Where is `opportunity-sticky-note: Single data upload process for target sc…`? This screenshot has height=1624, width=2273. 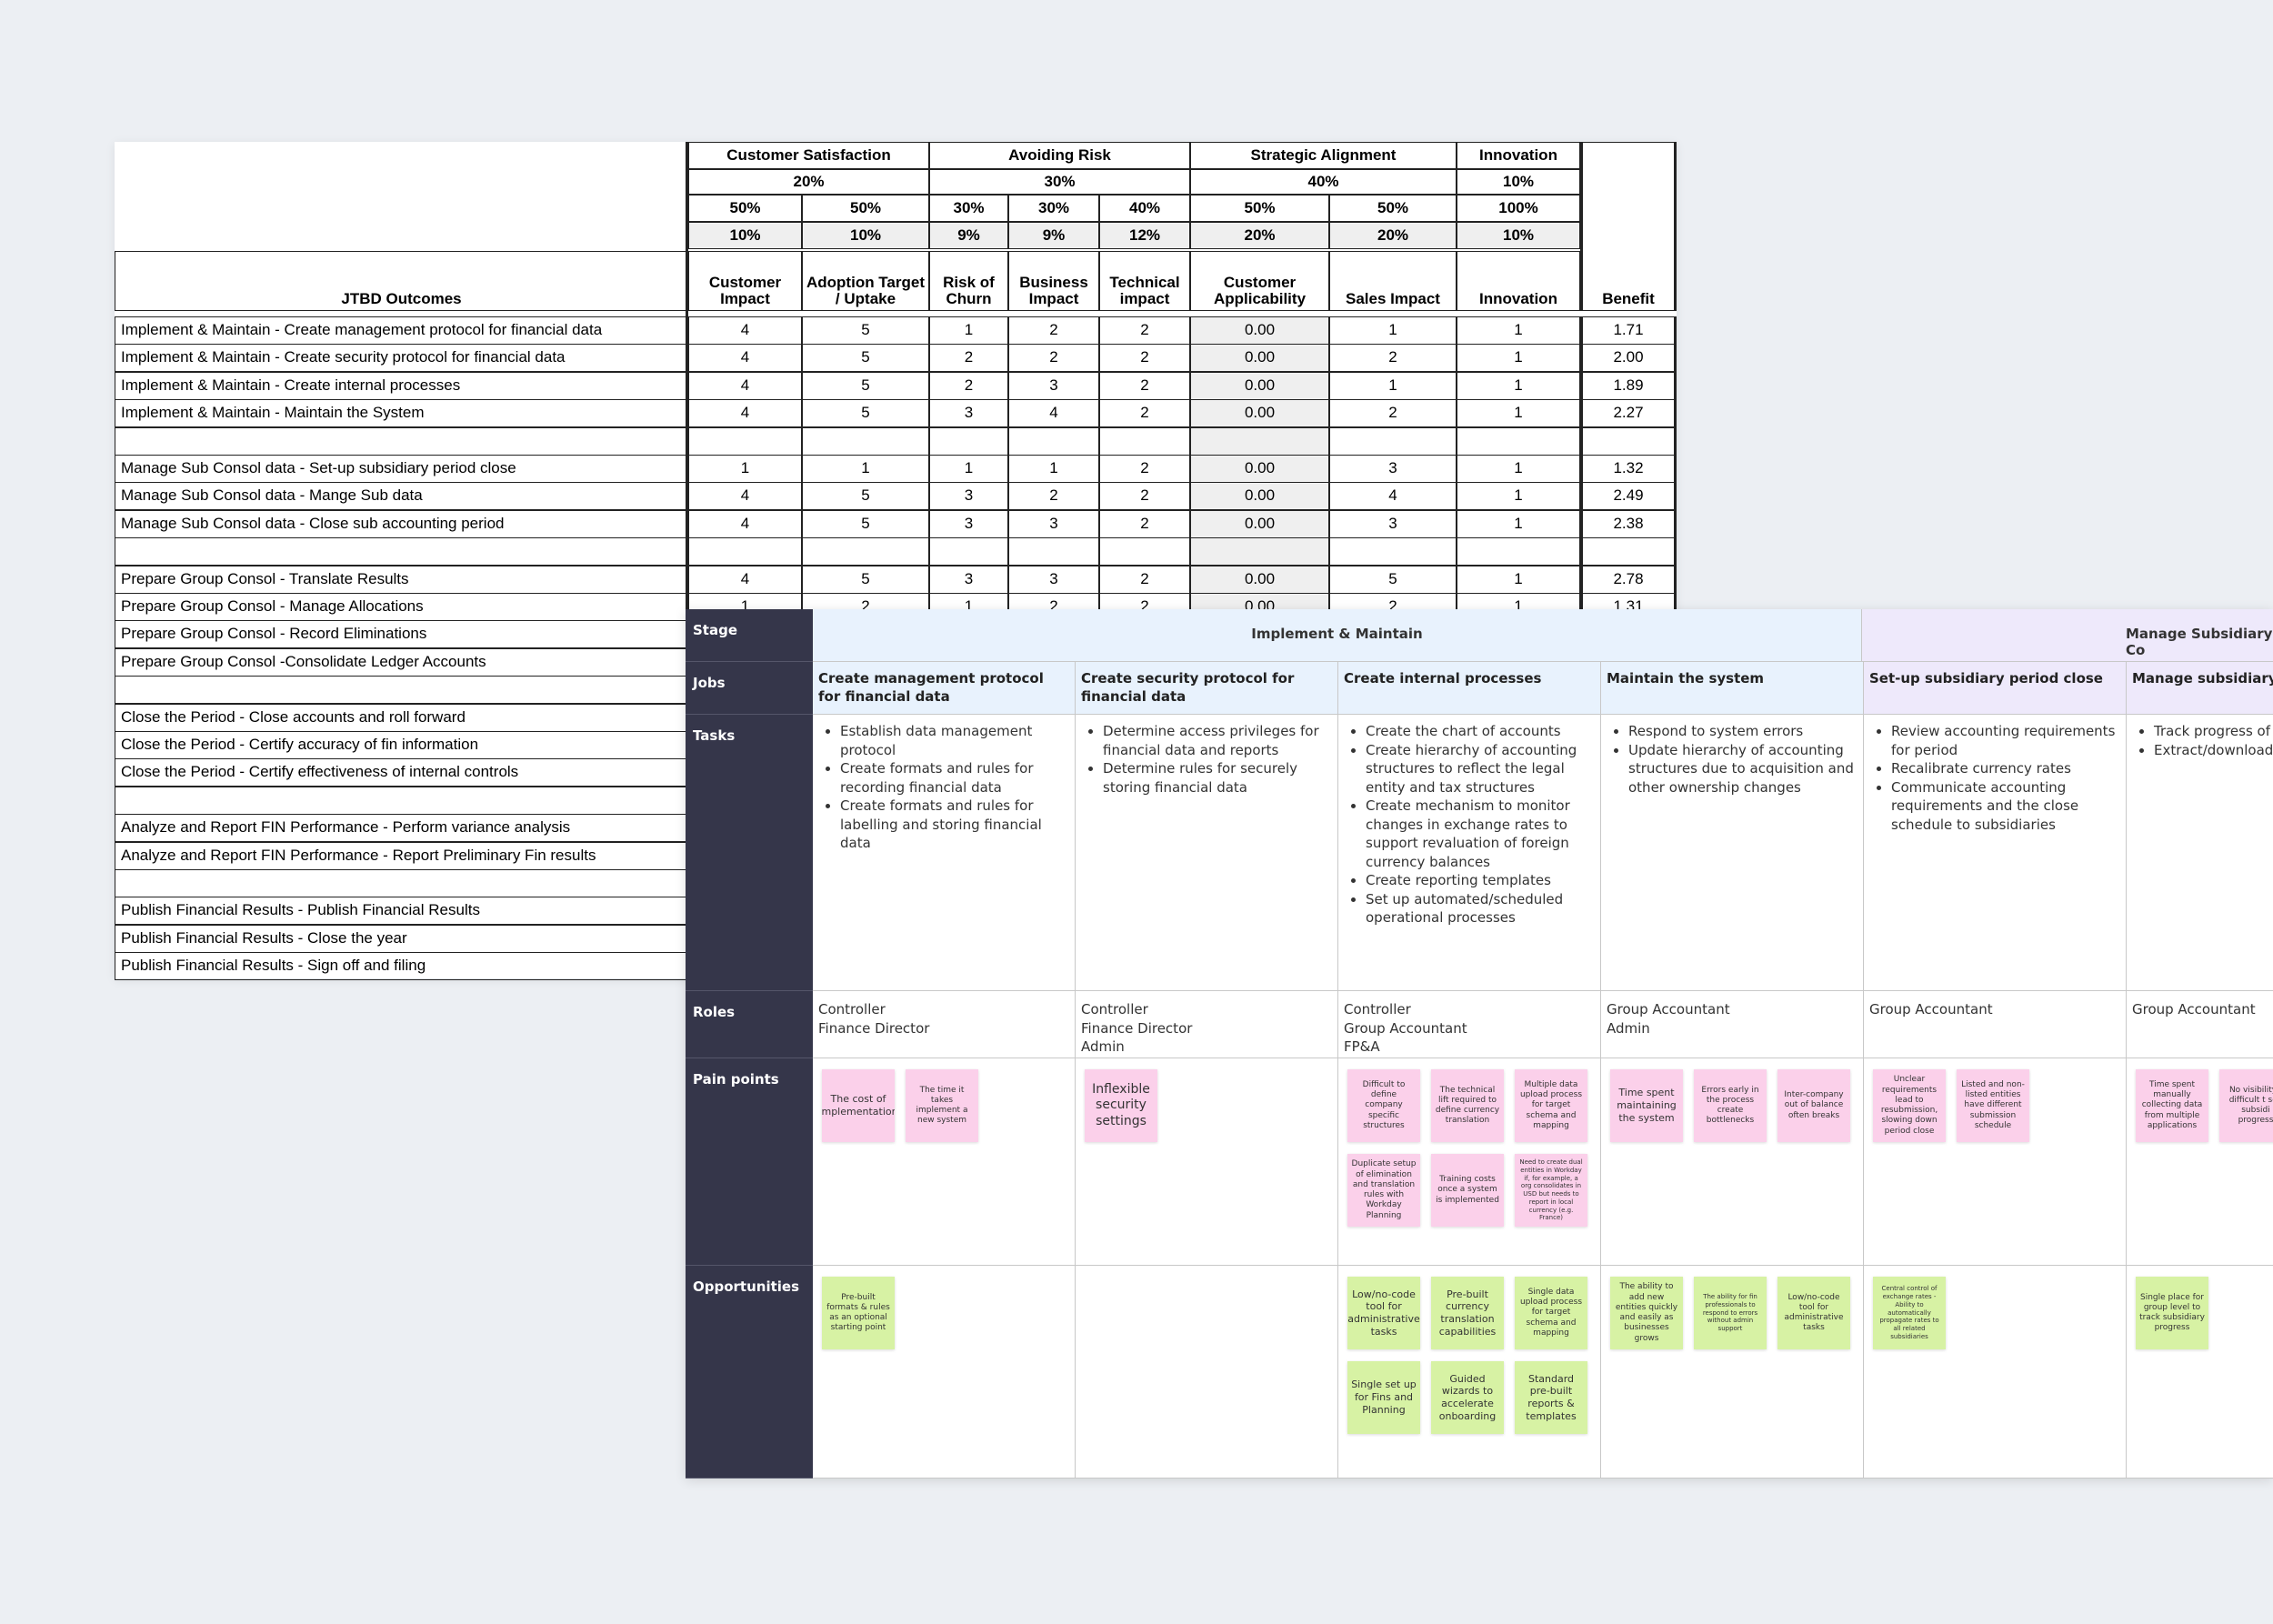
opportunity-sticky-note: Single data upload process for target sc… is located at coordinates (1551, 1313).